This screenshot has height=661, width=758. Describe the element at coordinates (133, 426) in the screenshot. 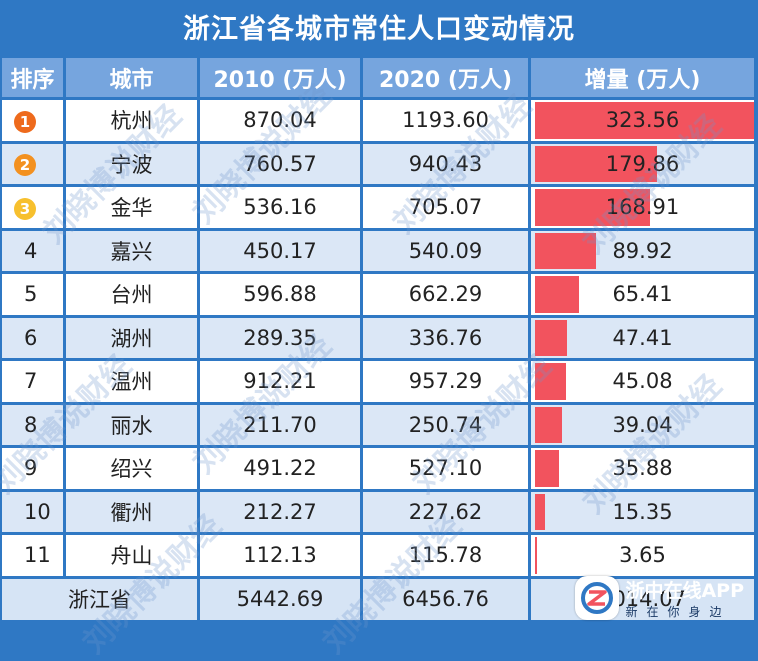

I see `city-cell: 丽水` at that location.